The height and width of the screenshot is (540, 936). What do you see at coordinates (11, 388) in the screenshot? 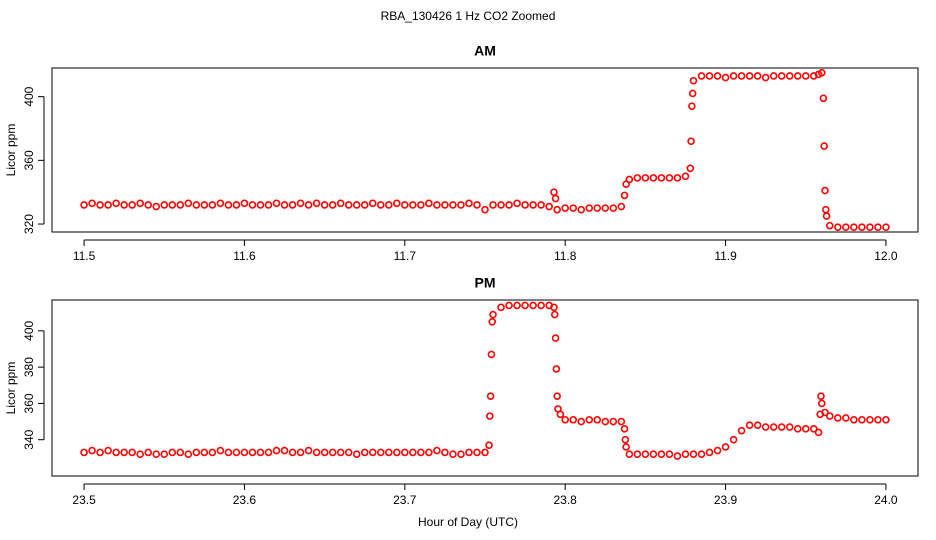
I see `y-axis-label: Licor ppm` at bounding box center [11, 388].